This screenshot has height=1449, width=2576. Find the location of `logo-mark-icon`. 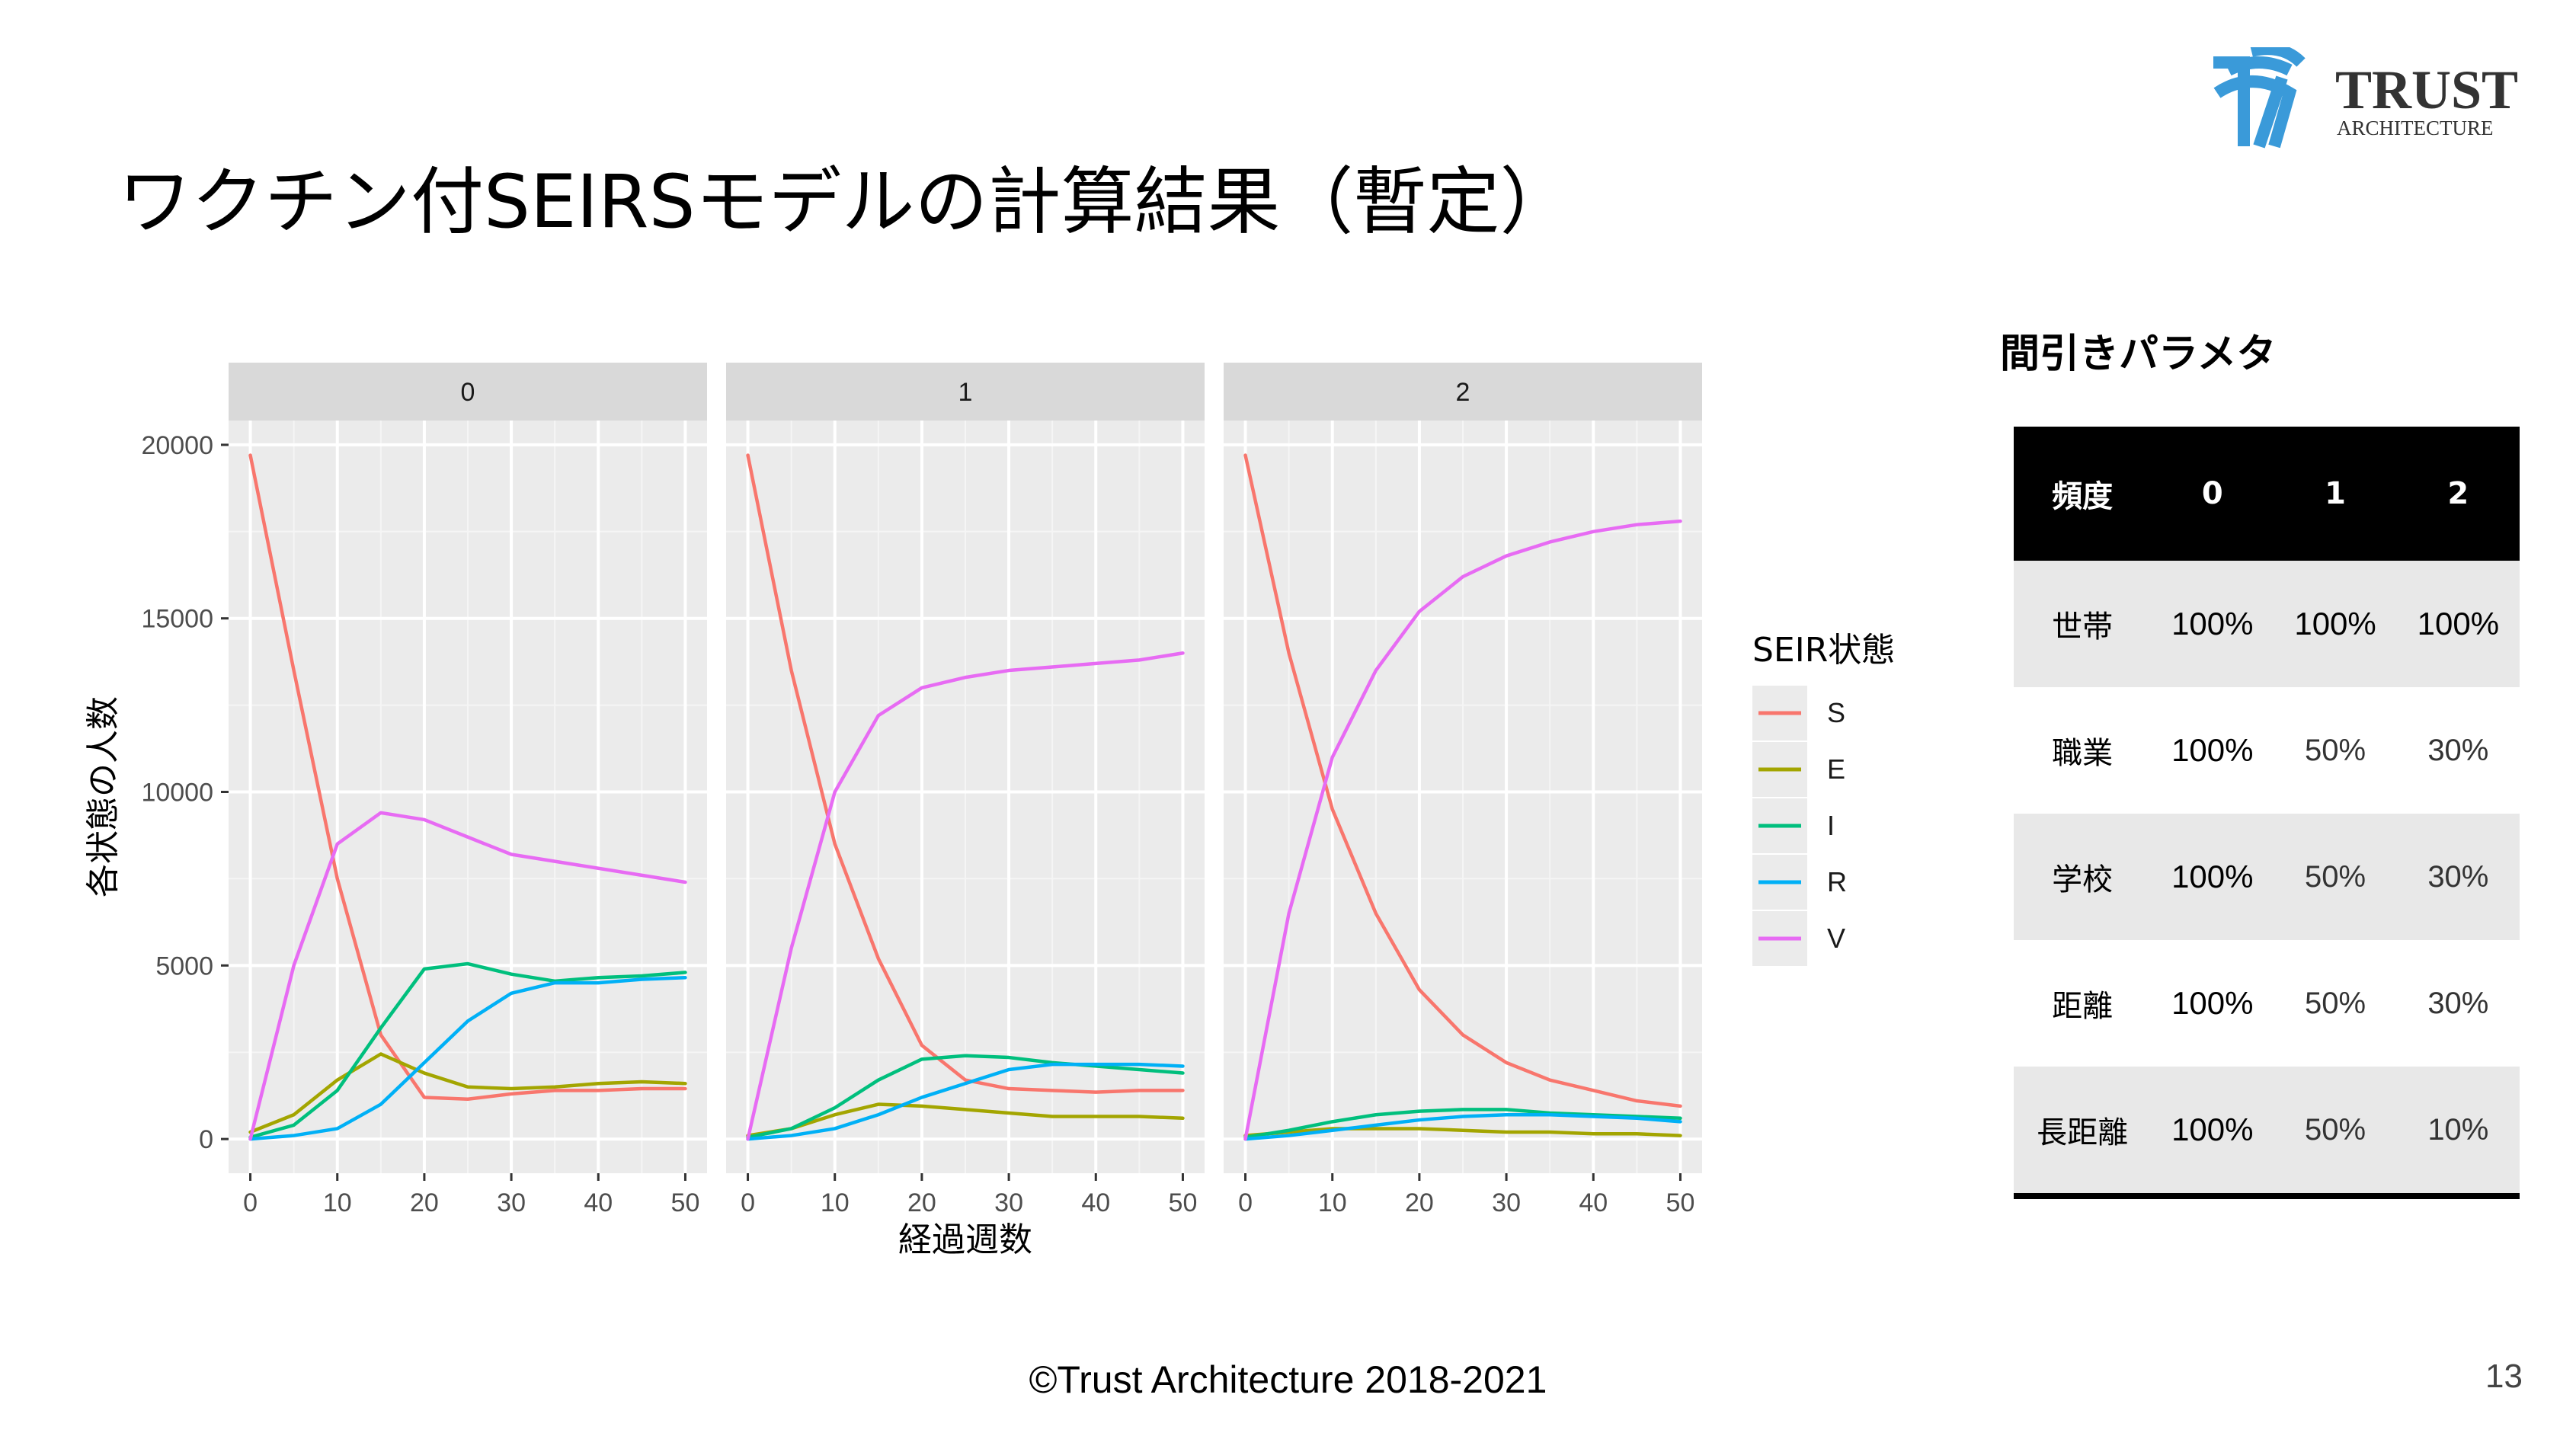

logo-mark-icon is located at coordinates (2259, 98).